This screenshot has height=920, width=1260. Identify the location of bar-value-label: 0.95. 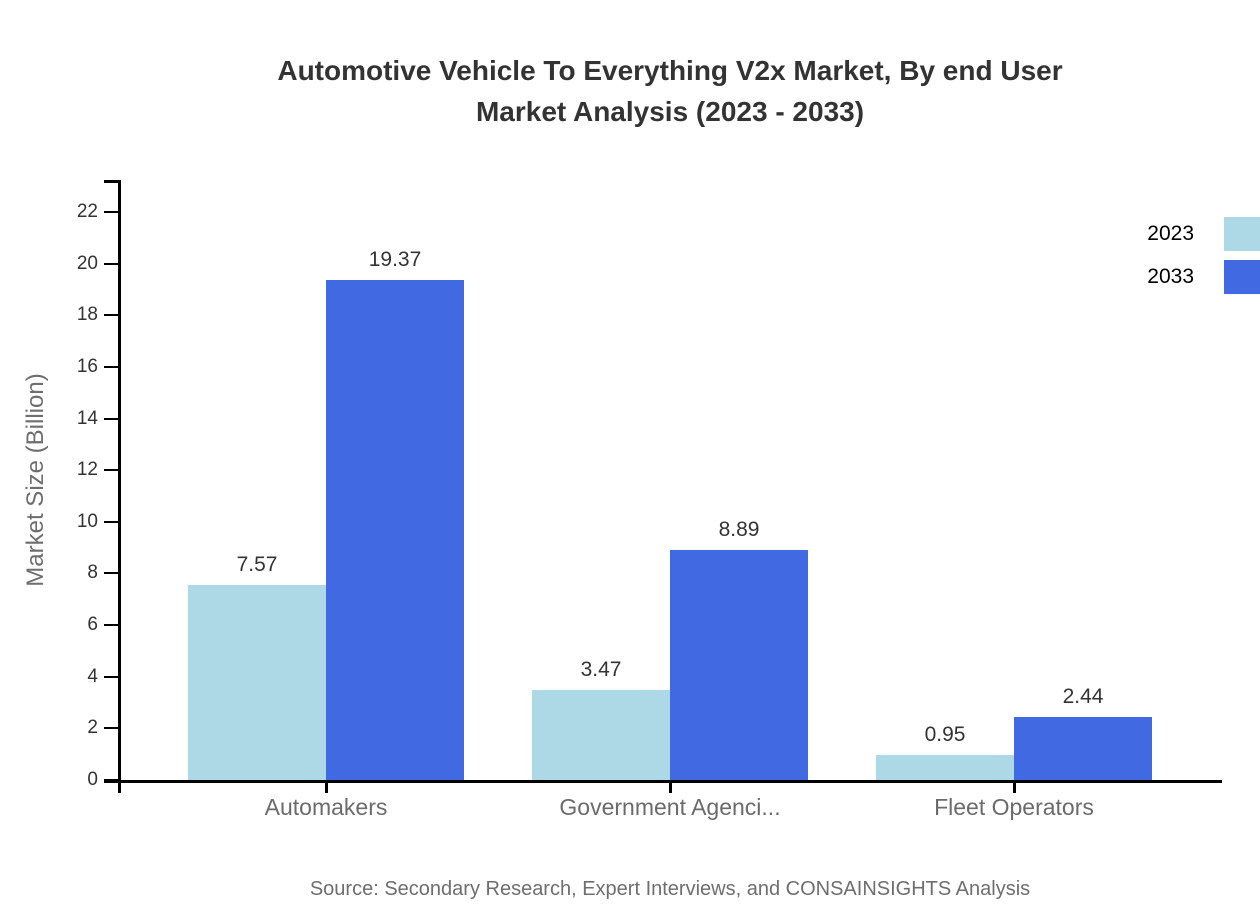
(945, 734).